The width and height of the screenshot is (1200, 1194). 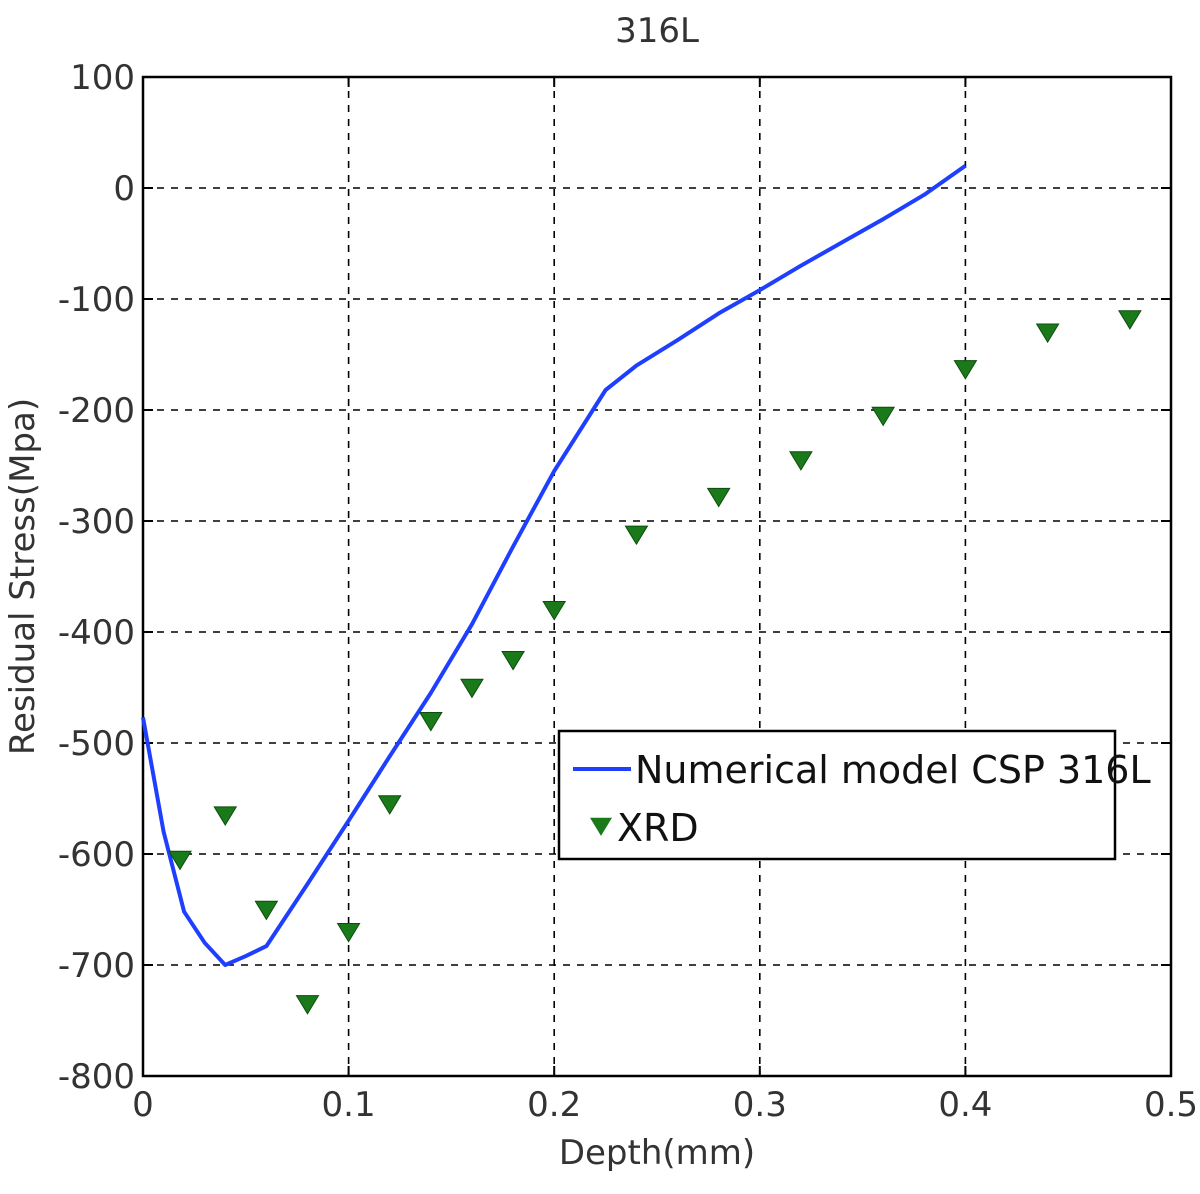 I want to click on y-tick-label: -400, so click(x=96, y=633).